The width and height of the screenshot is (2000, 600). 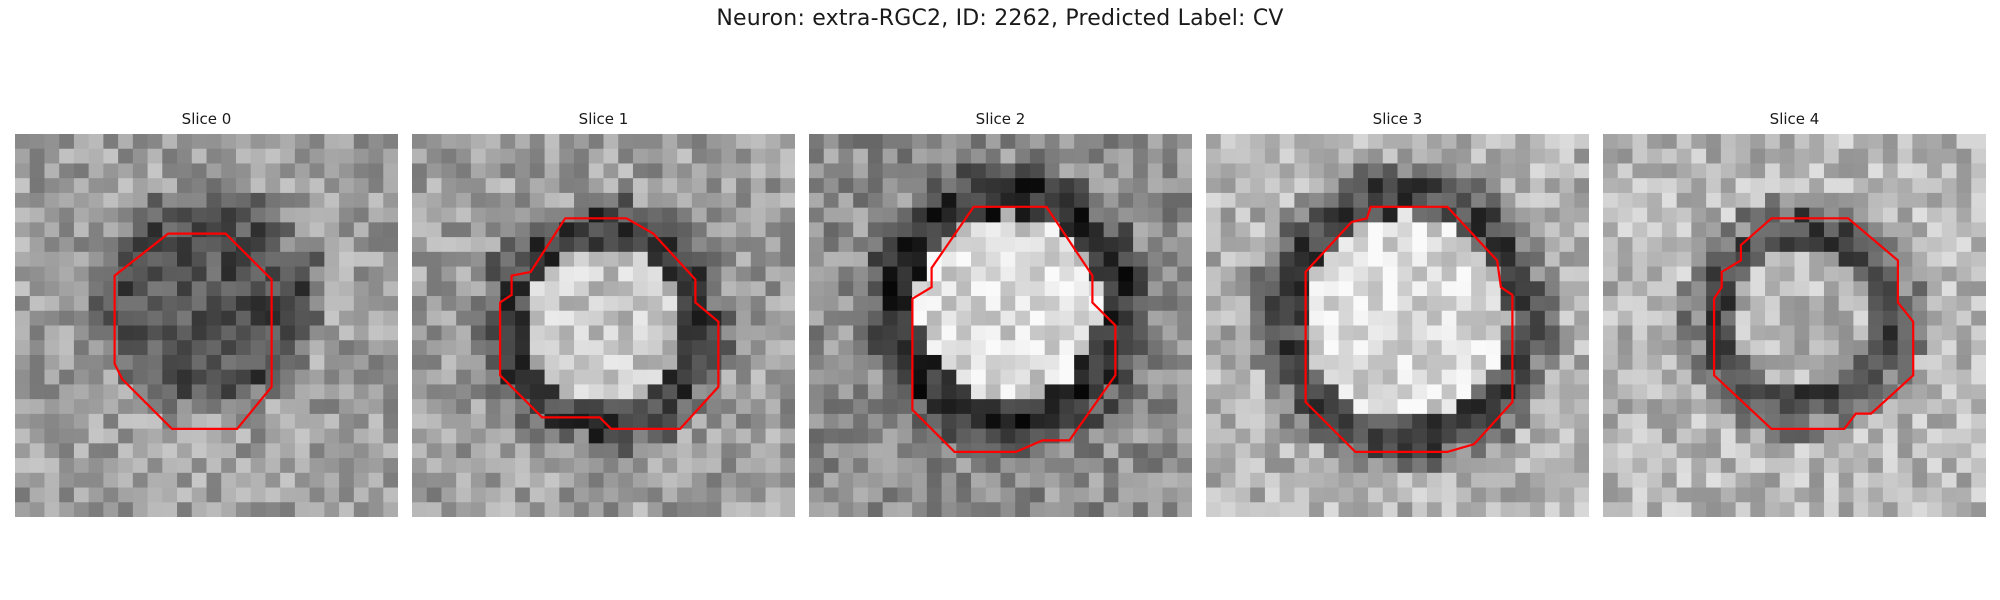 What do you see at coordinates (1794, 119) in the screenshot?
I see `slice-title: Slice 4` at bounding box center [1794, 119].